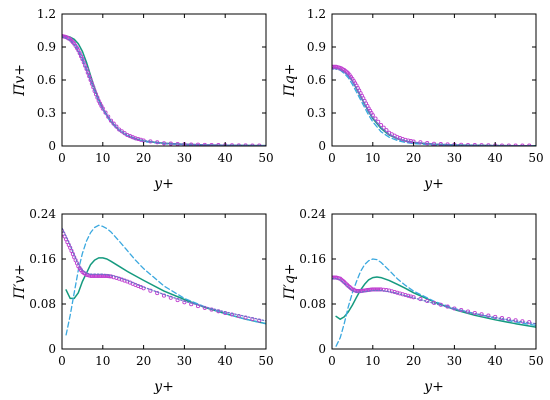  What do you see at coordinates (290, 281) in the screenshot?
I see `y-axis-label: Π′q+` at bounding box center [290, 281].